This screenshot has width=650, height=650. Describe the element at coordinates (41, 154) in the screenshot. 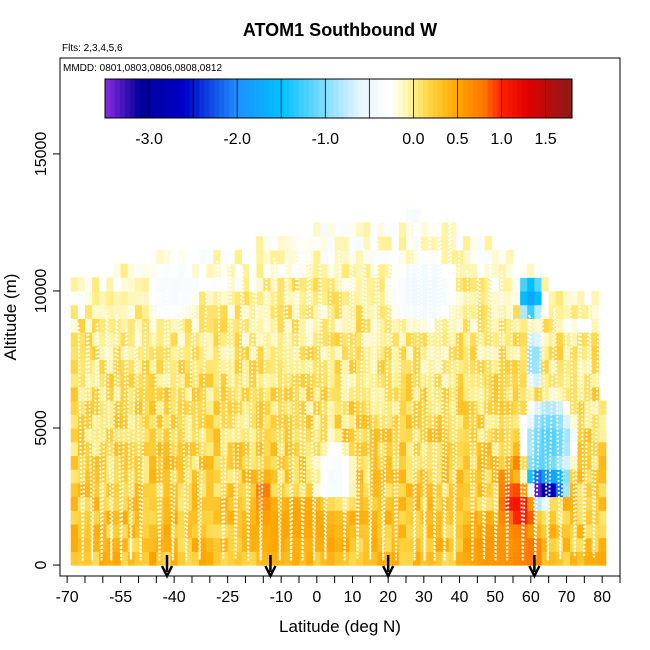

I see `y-tick-label: 15000` at that location.